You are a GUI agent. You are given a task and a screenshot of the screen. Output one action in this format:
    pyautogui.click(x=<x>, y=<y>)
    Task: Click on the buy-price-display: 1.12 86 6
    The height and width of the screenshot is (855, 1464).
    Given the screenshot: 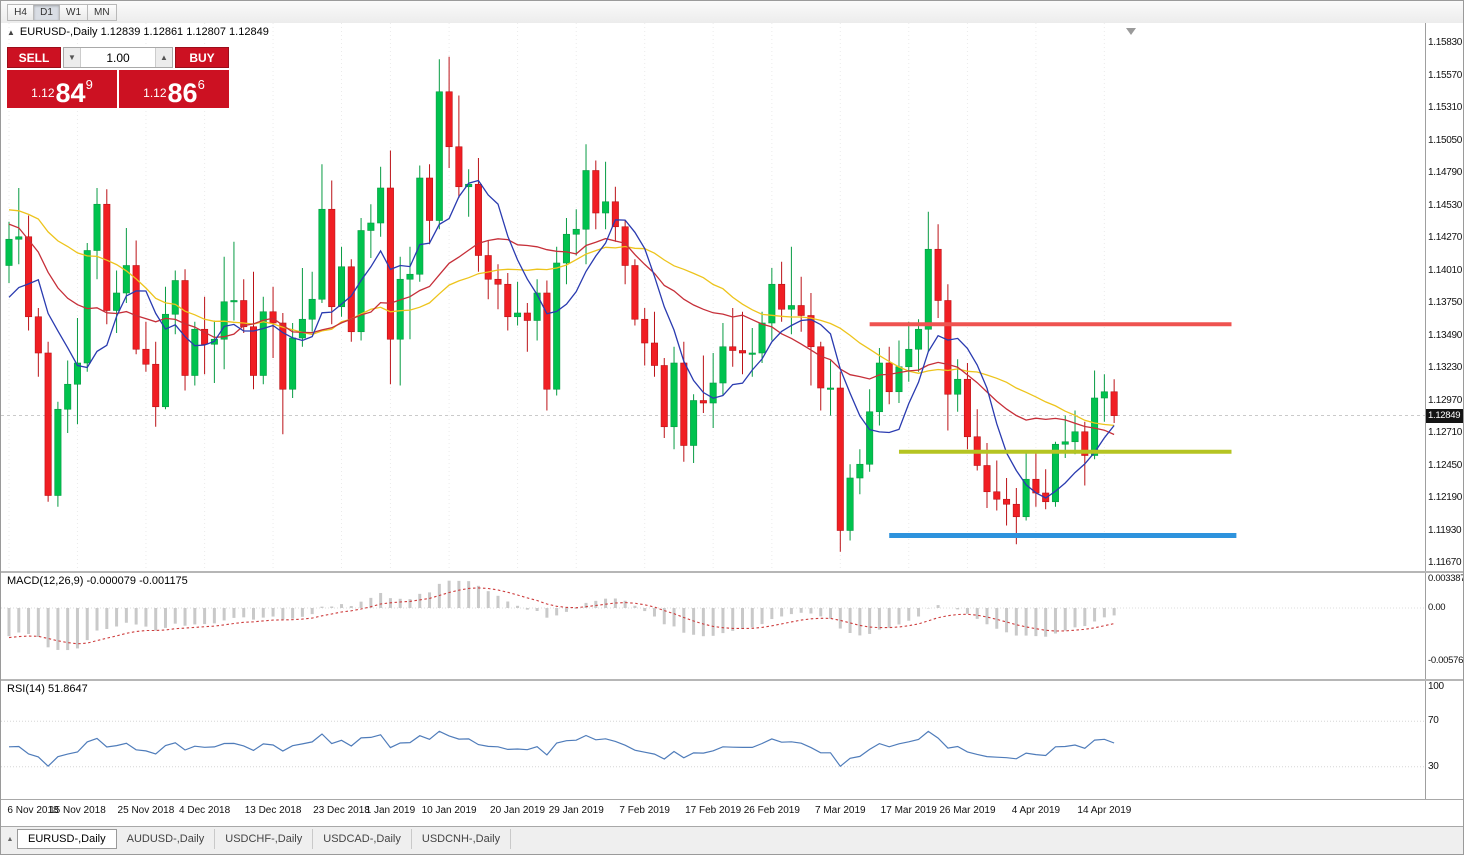 What is the action you would take?
    pyautogui.click(x=174, y=89)
    